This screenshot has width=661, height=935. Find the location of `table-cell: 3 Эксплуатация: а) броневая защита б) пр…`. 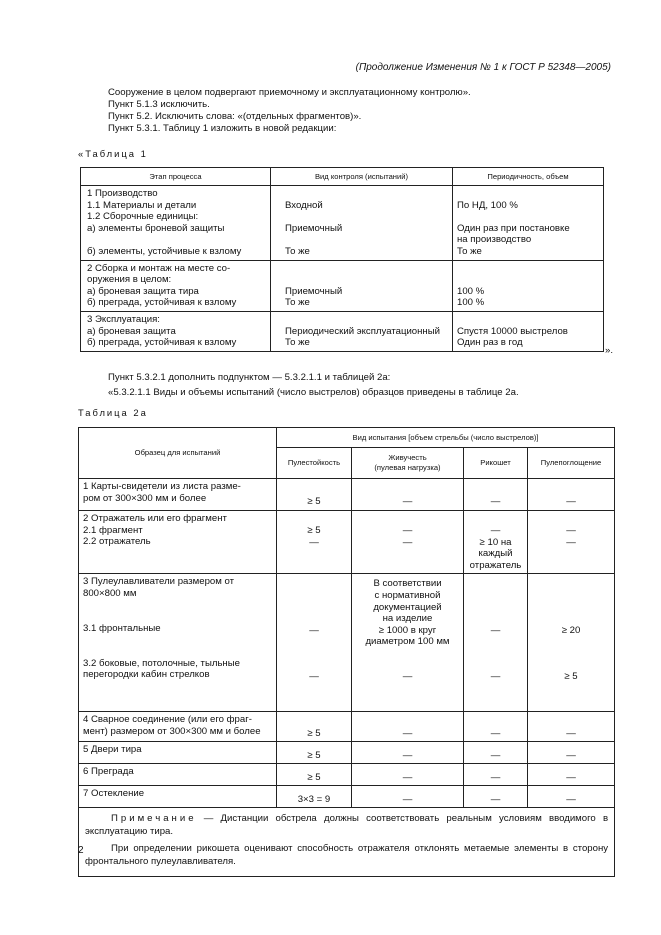

table-cell: 3 Эксплуатация: а) броневая защита б) пр… is located at coordinates (175, 331).